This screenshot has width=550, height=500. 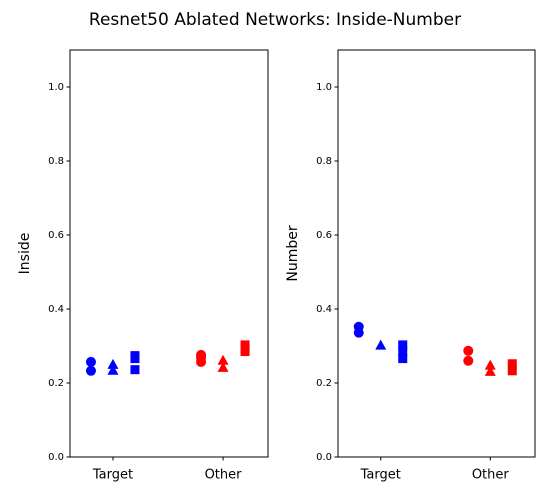 What do you see at coordinates (275, 20) in the screenshot?
I see `figure-title: Resnet50 Ablated Networks: Inside-Number` at bounding box center [275, 20].